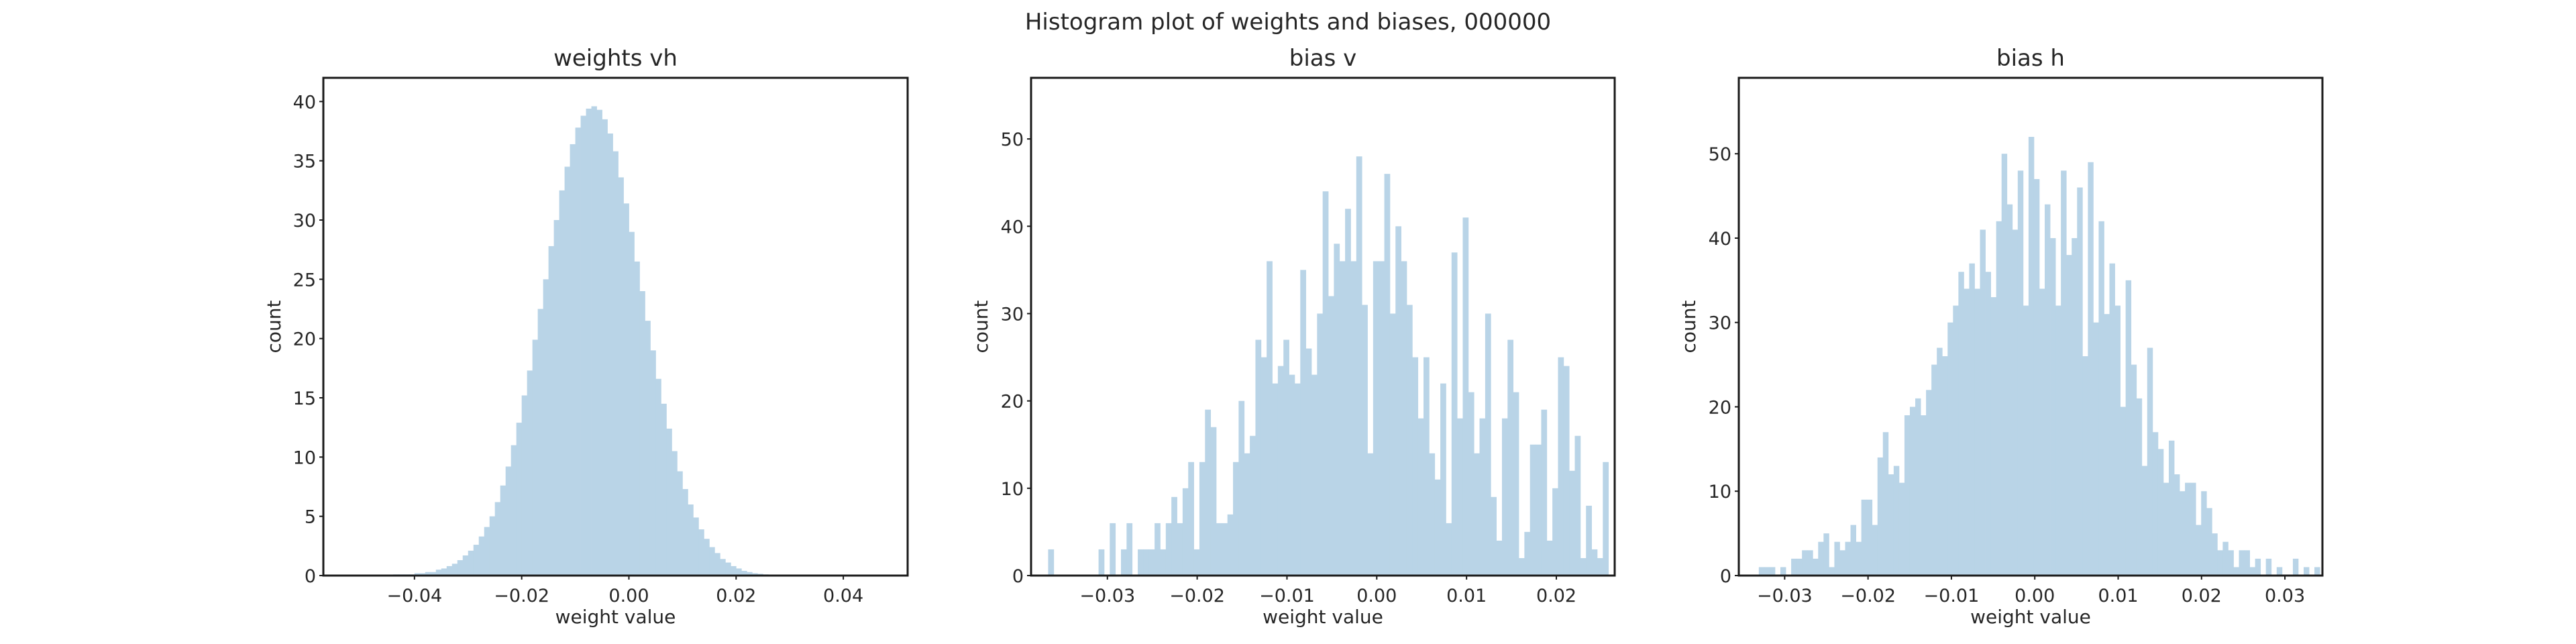 The image size is (2576, 644). What do you see at coordinates (981, 326) in the screenshot?
I see `y-axis-label: count` at bounding box center [981, 326].